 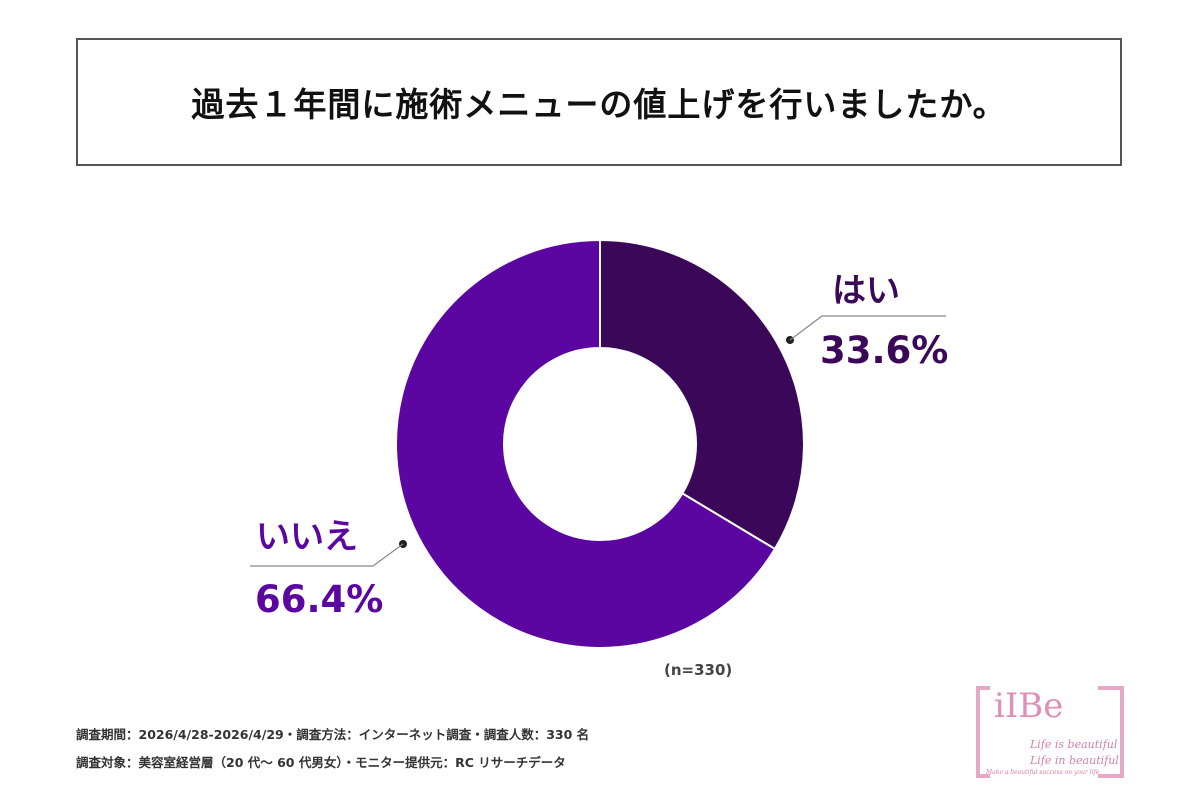 What do you see at coordinates (1074, 760) in the screenshot?
I see `logo-tagline-2: Life in beautiful` at bounding box center [1074, 760].